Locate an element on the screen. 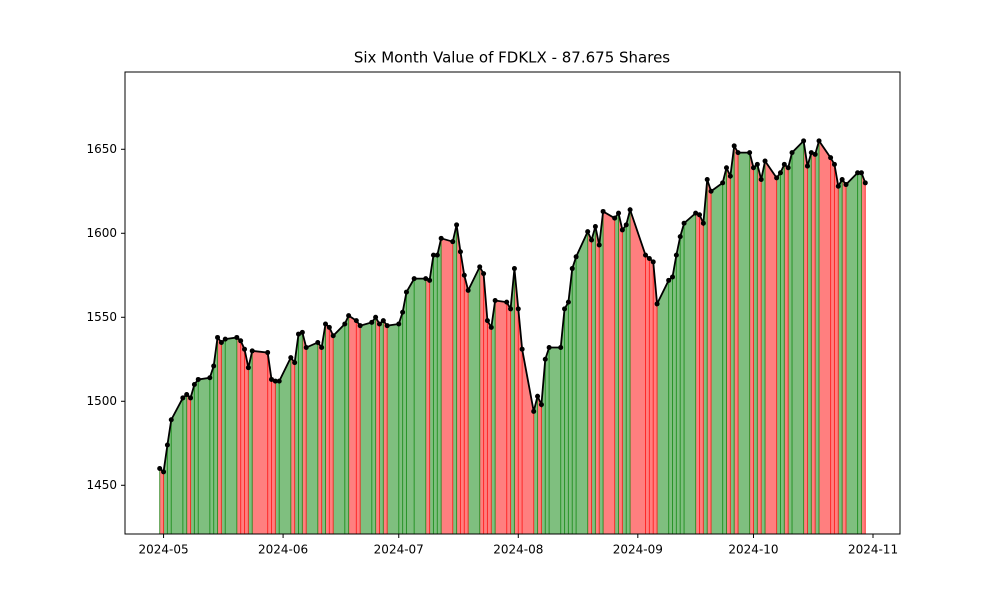  chart-title: Six Month Value of FDKLX - 87.675 Shares is located at coordinates (512, 58).